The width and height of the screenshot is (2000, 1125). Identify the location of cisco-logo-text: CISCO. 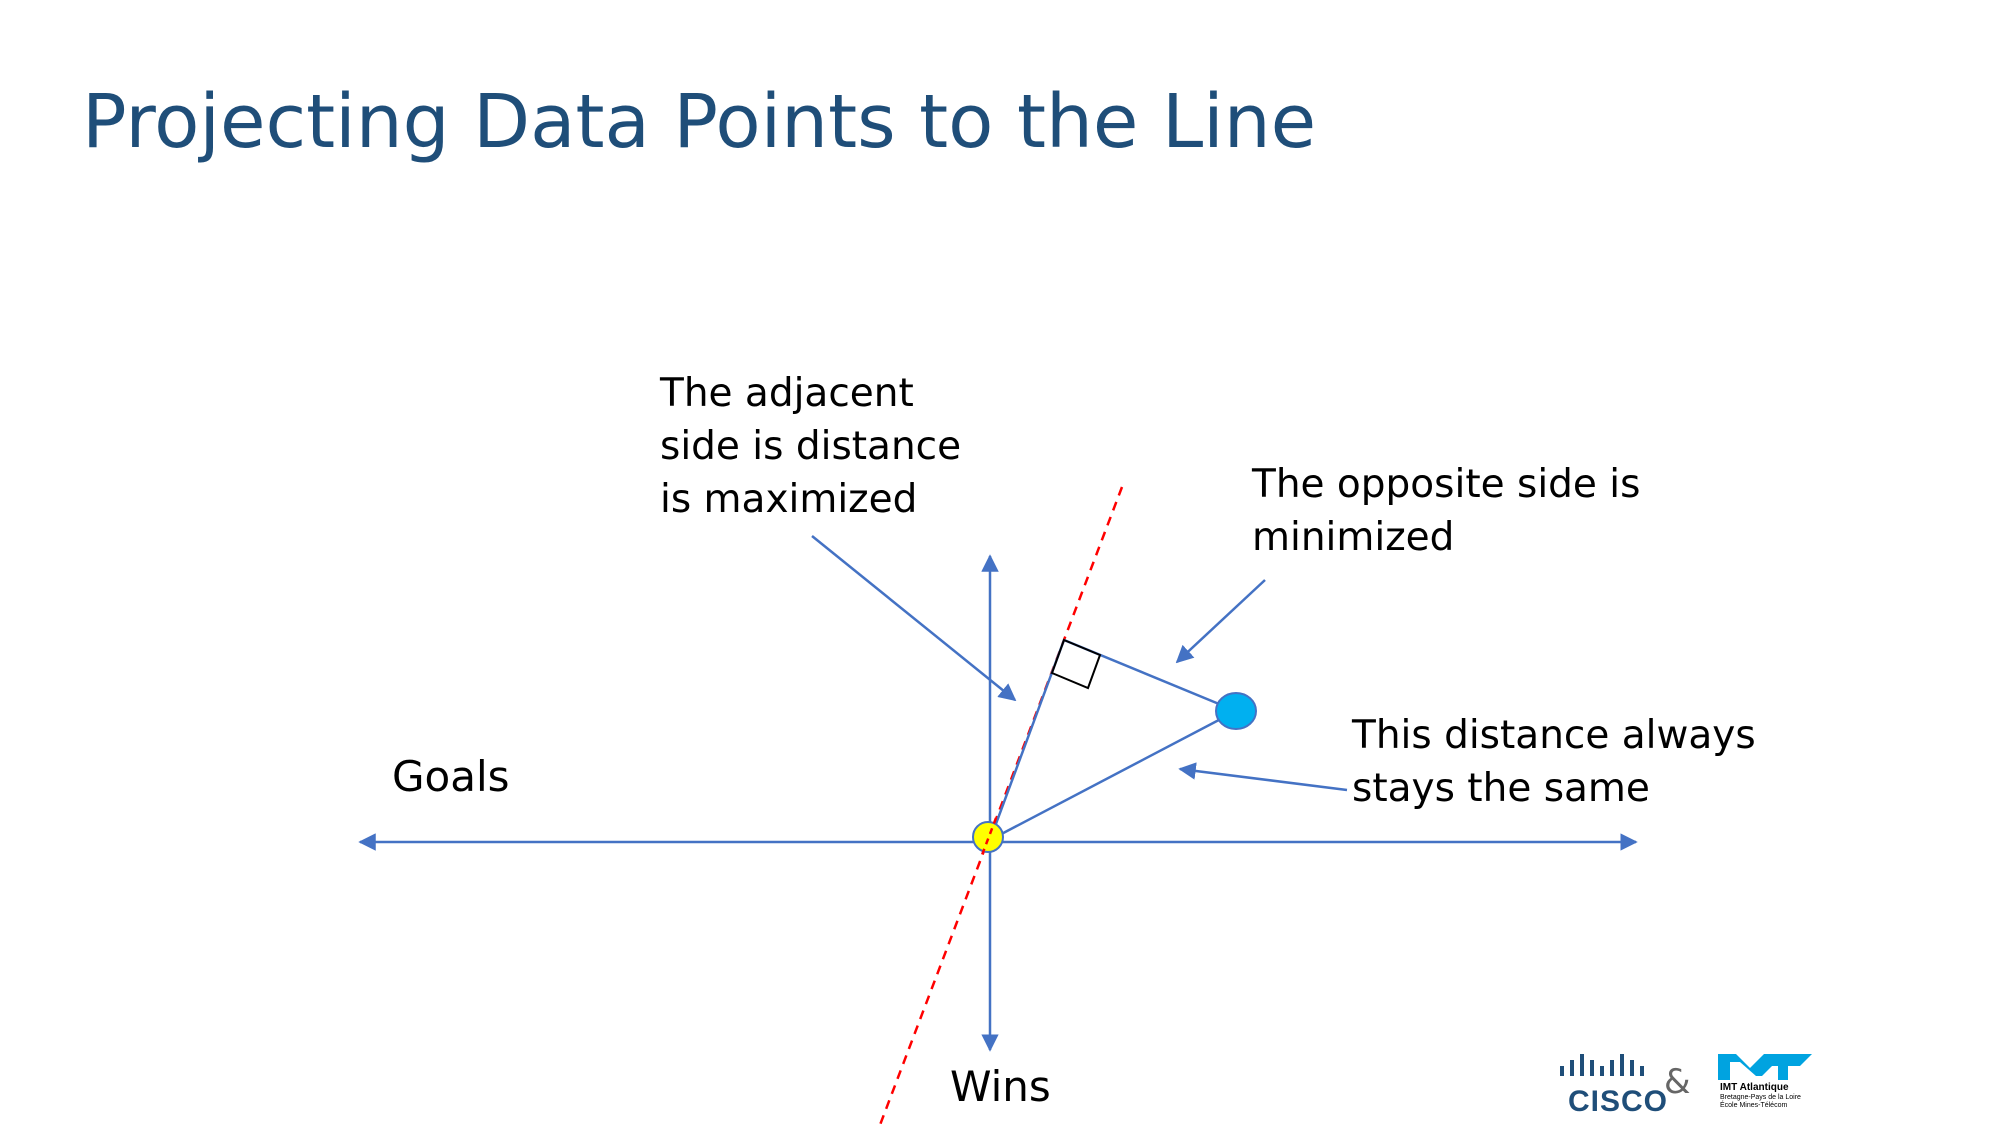
(1618, 1101).